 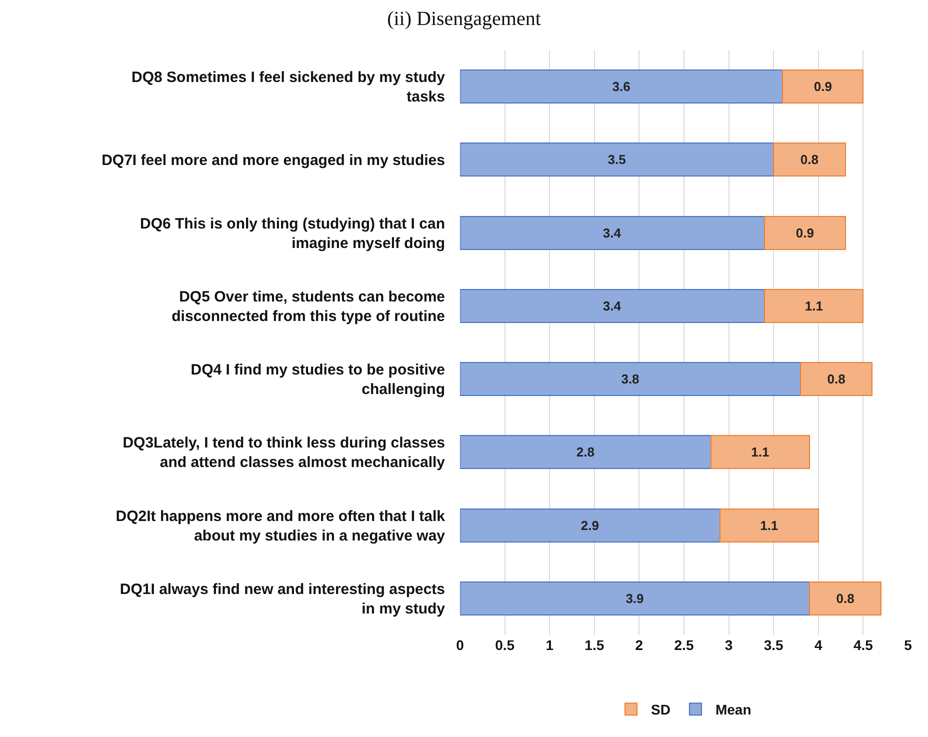 What do you see at coordinates (733, 710) in the screenshot?
I see `legend-label: Mean` at bounding box center [733, 710].